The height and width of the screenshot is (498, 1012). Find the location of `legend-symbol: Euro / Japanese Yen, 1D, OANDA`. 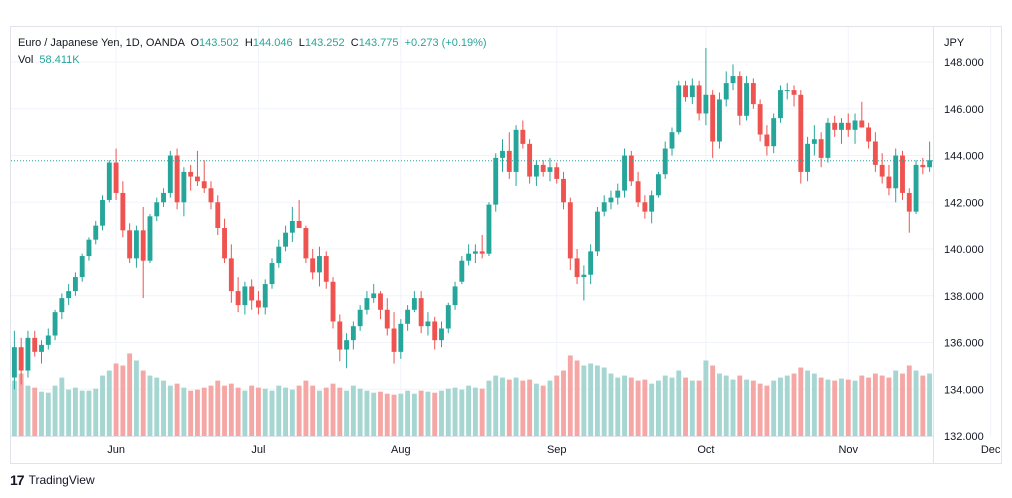

legend-symbol: Euro / Japanese Yen, 1D, OANDA is located at coordinates (101, 43).